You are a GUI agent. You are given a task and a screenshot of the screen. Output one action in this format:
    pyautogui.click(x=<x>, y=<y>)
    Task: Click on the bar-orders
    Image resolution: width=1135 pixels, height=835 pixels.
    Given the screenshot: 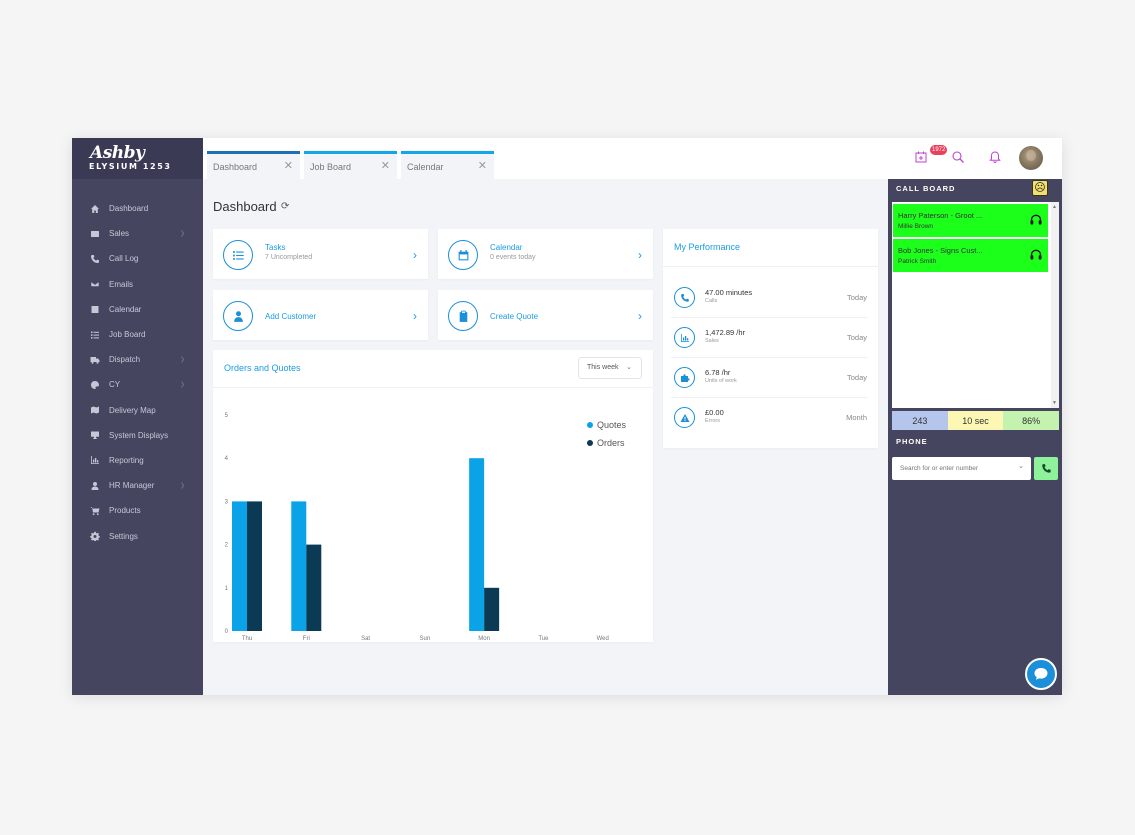 What is the action you would take?
    pyautogui.click(x=492, y=609)
    